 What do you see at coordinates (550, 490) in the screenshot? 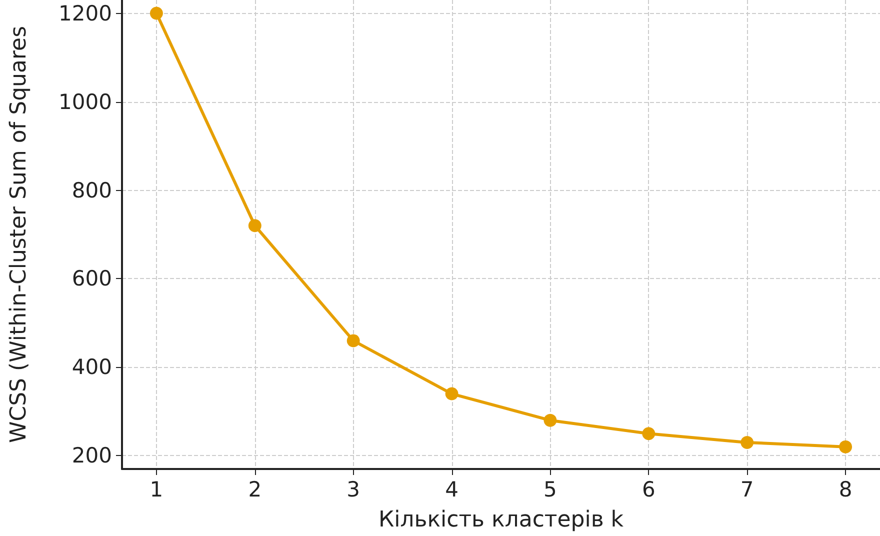
I see `x-tick-label: 5` at bounding box center [550, 490].